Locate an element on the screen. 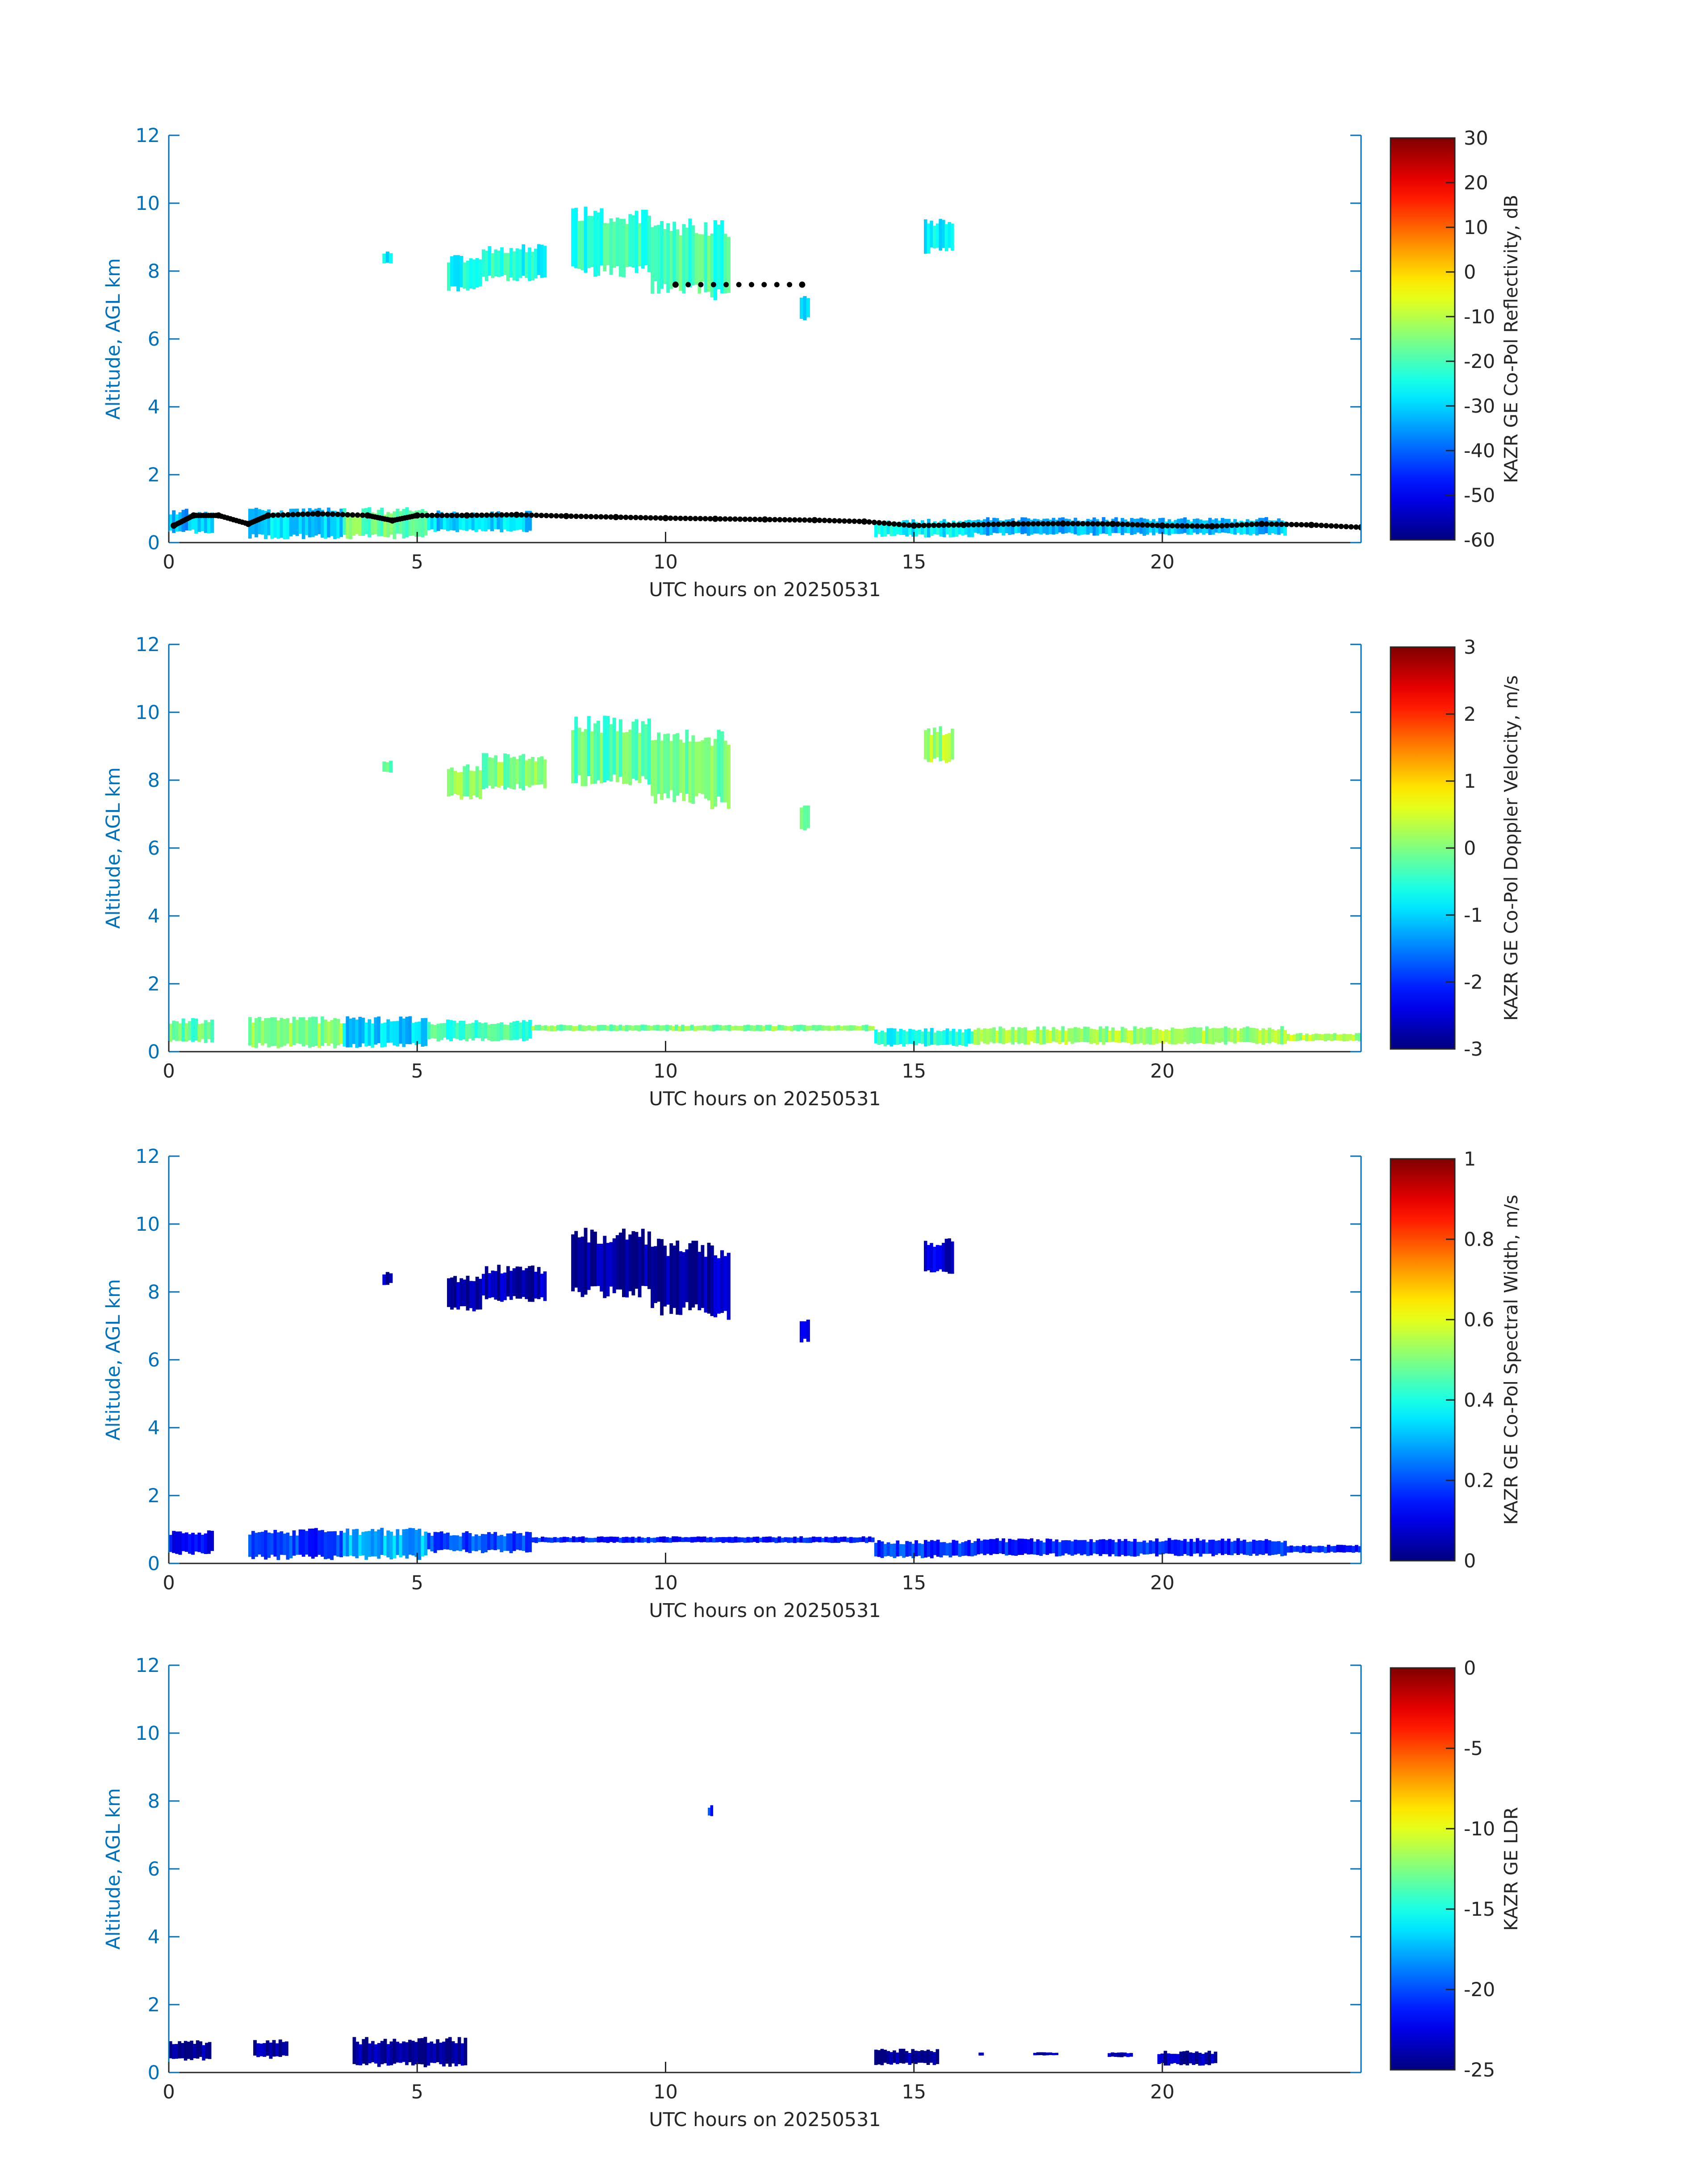 This screenshot has height=2177, width=1708. plot-data-layer is located at coordinates (693, 1936).